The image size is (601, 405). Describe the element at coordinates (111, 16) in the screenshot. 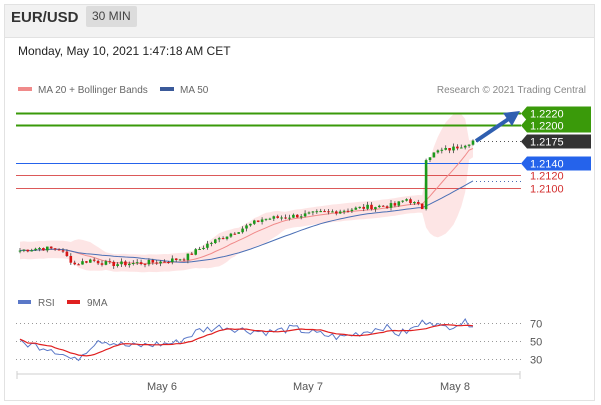

I see `timeframe-button: 30 MIN` at that location.